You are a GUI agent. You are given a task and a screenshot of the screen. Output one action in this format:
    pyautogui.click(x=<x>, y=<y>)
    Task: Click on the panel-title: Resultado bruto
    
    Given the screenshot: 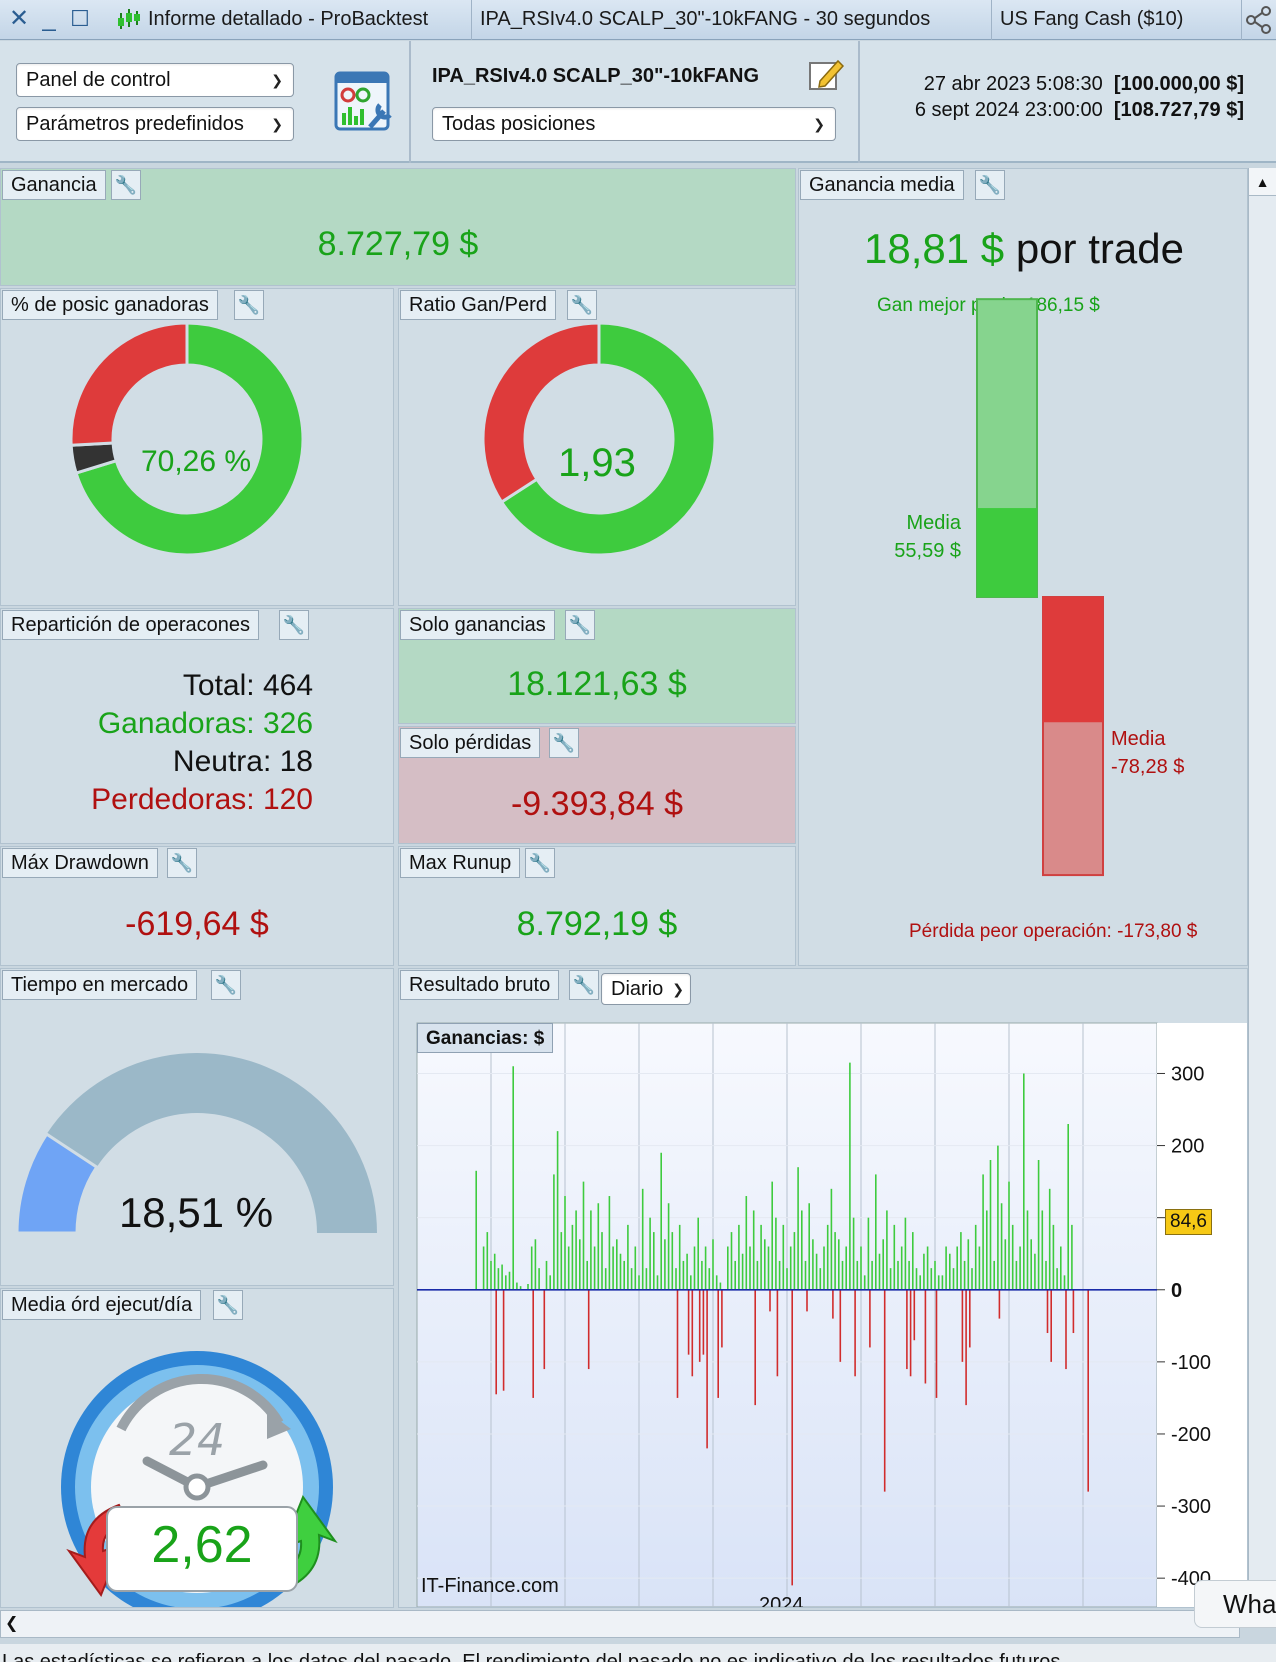 What is the action you would take?
    pyautogui.click(x=480, y=985)
    